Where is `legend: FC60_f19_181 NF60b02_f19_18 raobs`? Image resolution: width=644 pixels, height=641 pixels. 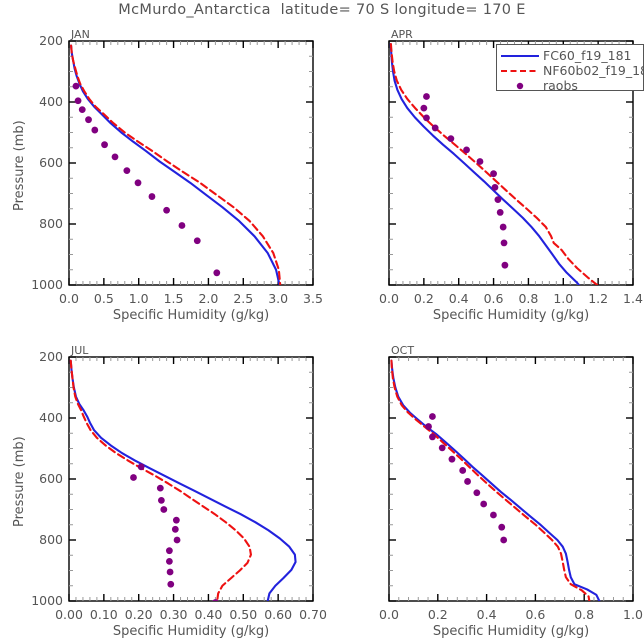 legend: FC60_f19_181 NF60b02_f19_18 raobs is located at coordinates (570, 67).